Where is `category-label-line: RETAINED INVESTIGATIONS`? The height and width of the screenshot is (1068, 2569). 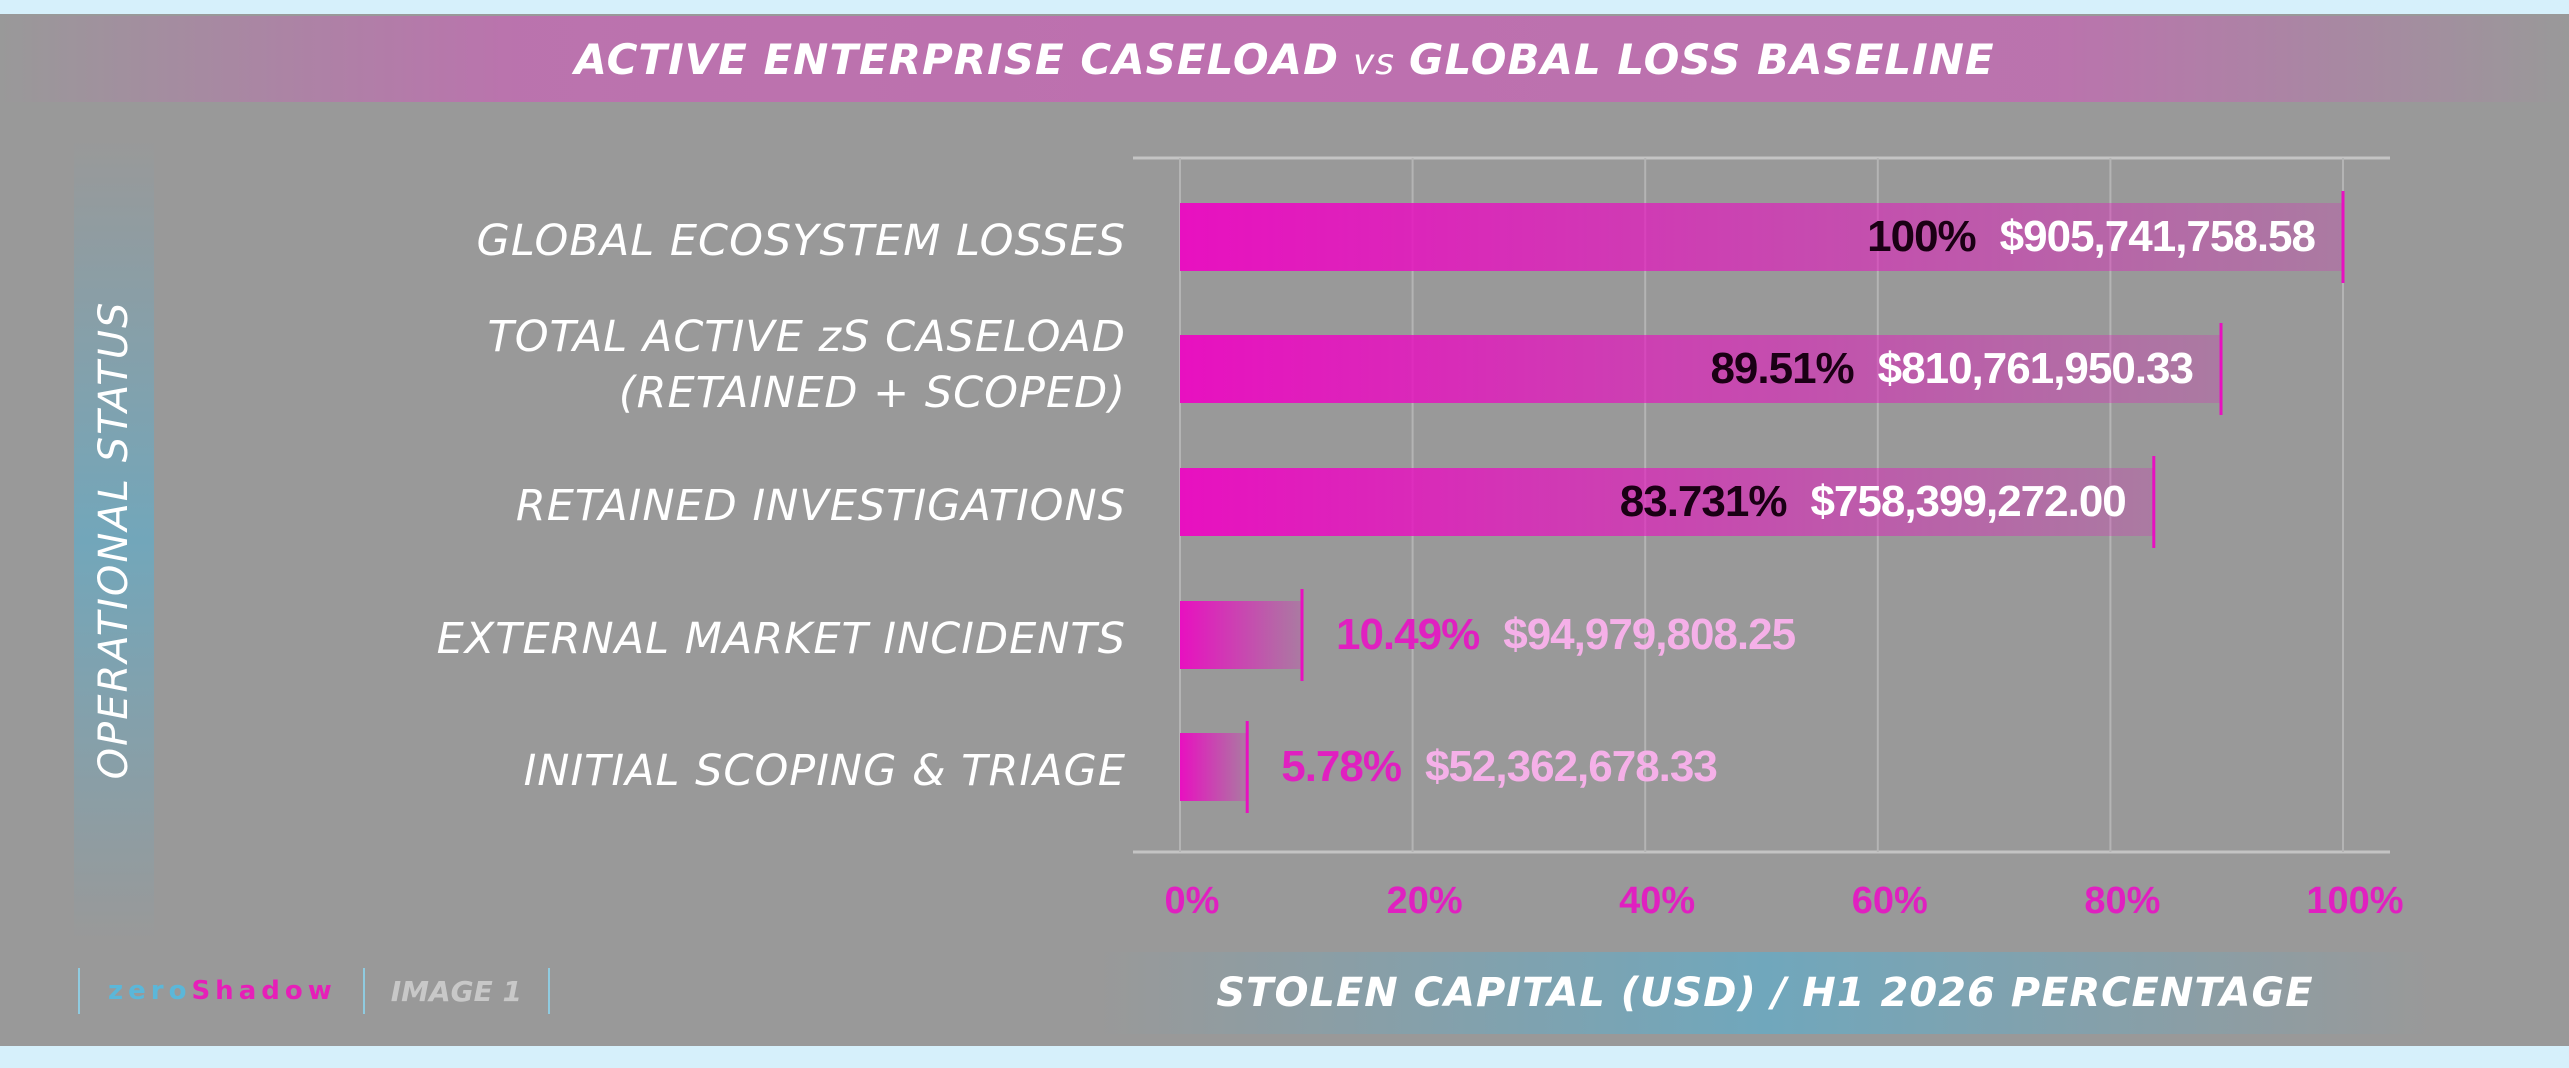
category-label-line: RETAINED INVESTIGATIONS is located at coordinates (820, 506).